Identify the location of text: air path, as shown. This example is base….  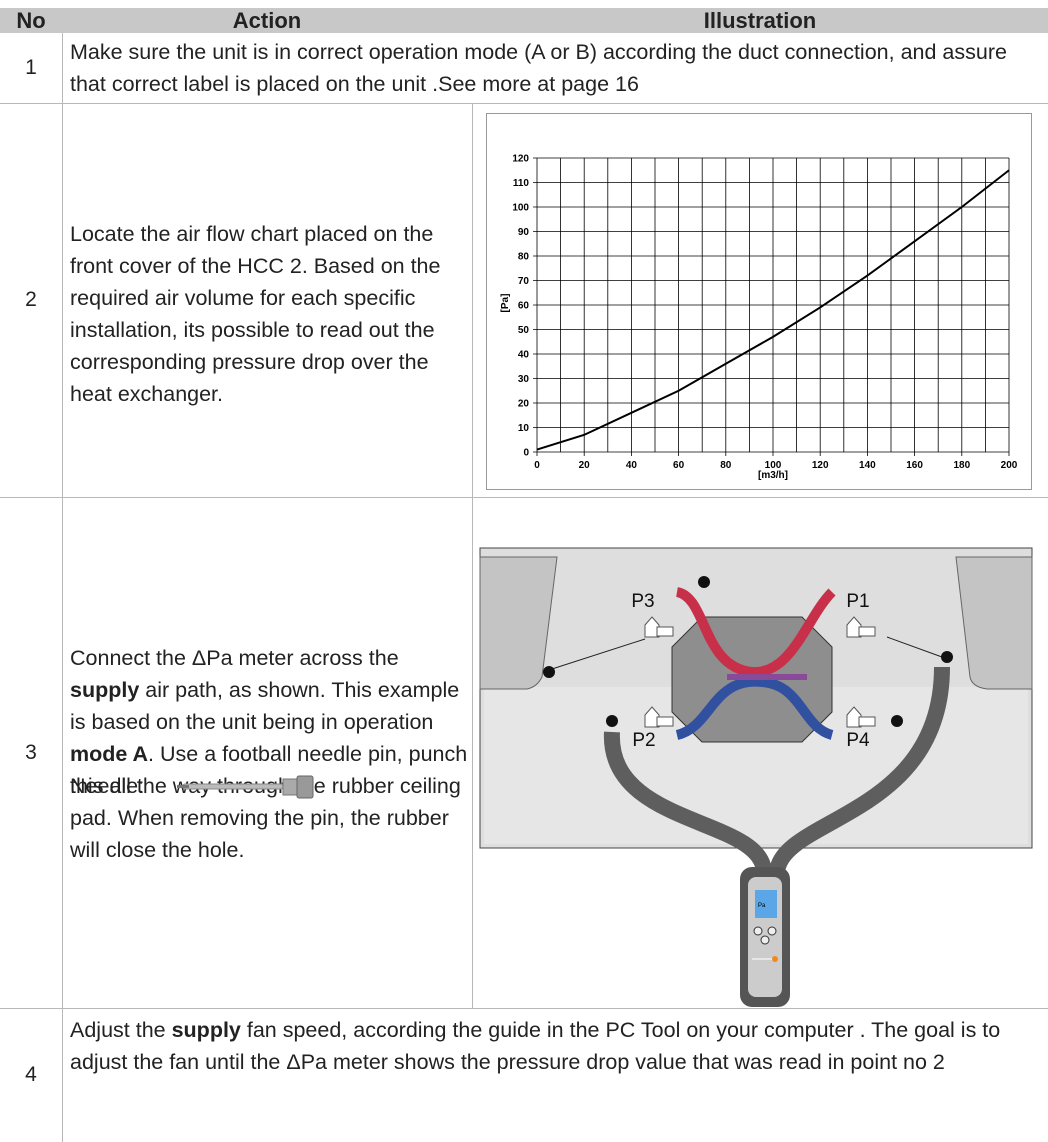
(265, 706).